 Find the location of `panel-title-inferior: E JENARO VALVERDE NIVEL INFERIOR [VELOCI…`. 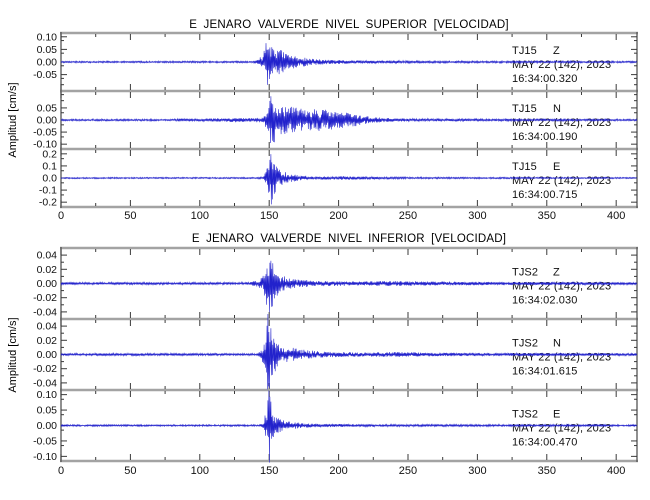

panel-title-inferior: E JENARO VALVERDE NIVEL INFERIOR [VELOCI… is located at coordinates (349, 239).